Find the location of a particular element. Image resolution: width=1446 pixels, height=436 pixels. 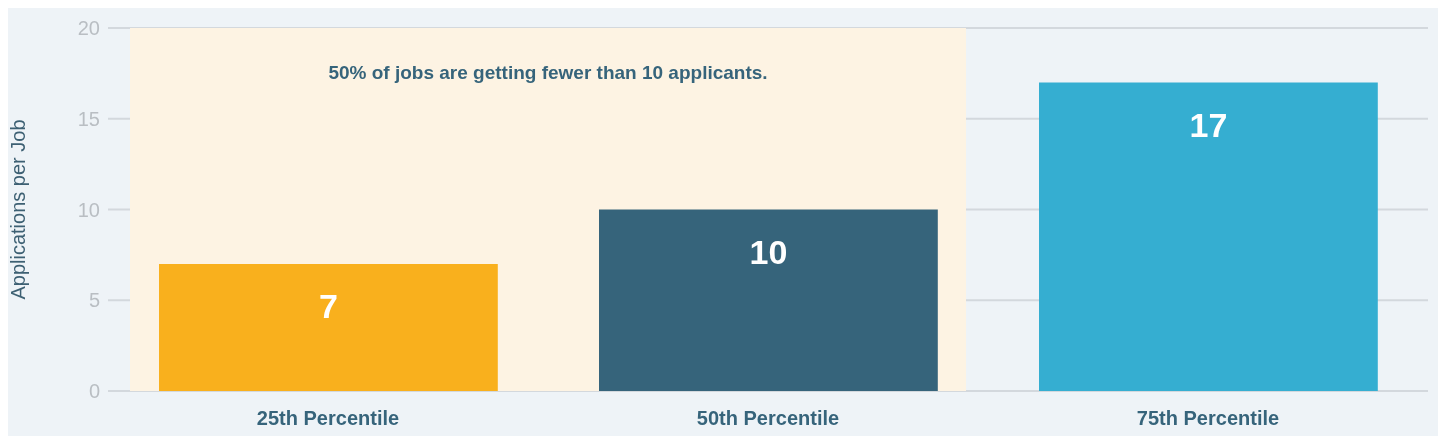

x-tick-label: 25th Percentile is located at coordinates (328, 418).